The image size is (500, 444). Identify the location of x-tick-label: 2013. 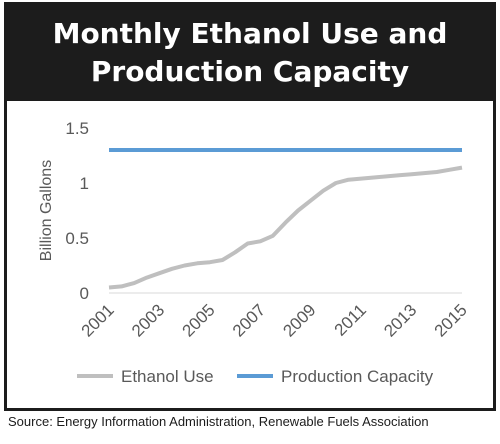
(400, 320).